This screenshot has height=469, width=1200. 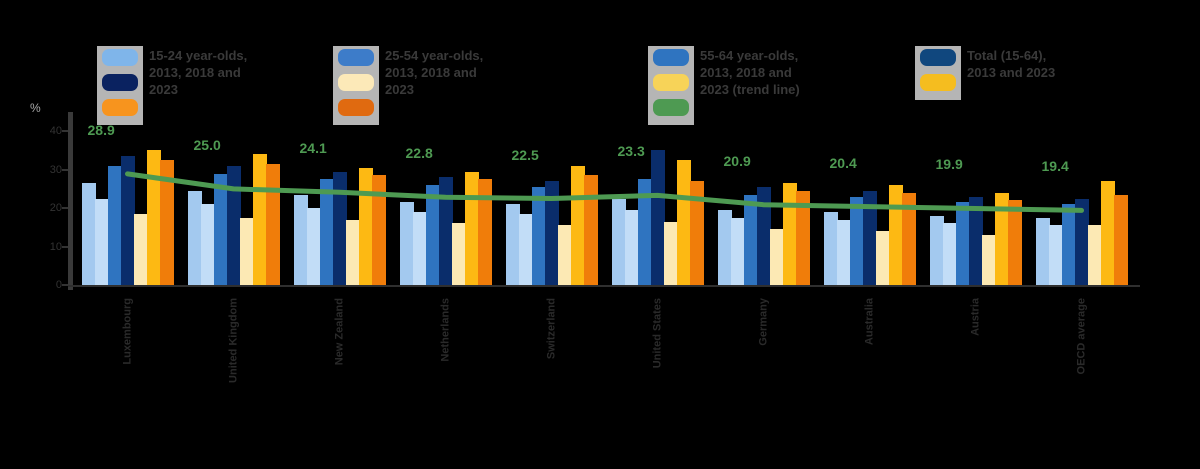 I want to click on trend-line-value-label: 19.9, so click(x=949, y=164).